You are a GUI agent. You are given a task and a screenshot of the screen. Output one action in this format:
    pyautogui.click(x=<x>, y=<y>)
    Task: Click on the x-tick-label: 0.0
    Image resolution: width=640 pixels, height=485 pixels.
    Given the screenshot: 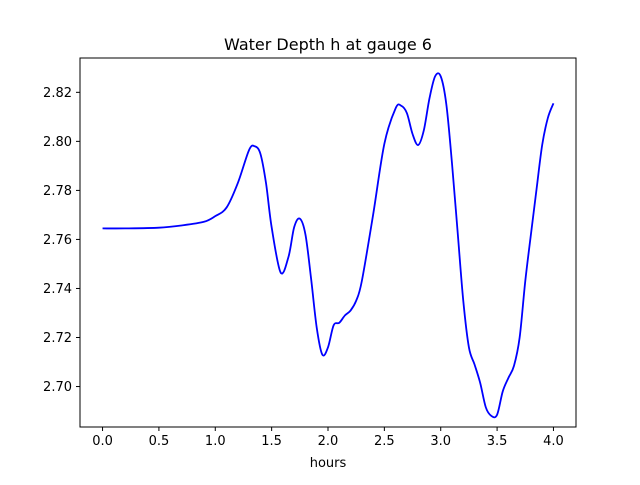 What is the action you would take?
    pyautogui.click(x=102, y=441)
    